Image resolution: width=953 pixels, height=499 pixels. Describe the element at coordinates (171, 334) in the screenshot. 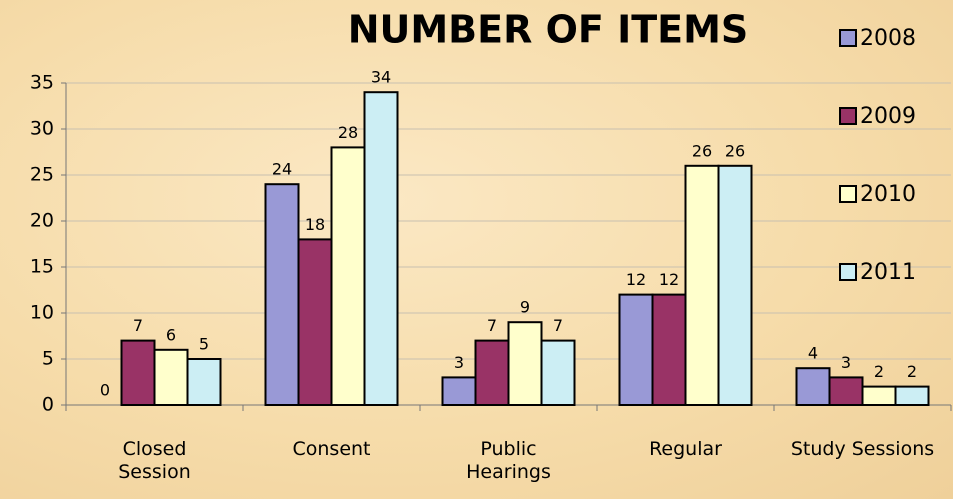

I see `data-label: 6` at that location.